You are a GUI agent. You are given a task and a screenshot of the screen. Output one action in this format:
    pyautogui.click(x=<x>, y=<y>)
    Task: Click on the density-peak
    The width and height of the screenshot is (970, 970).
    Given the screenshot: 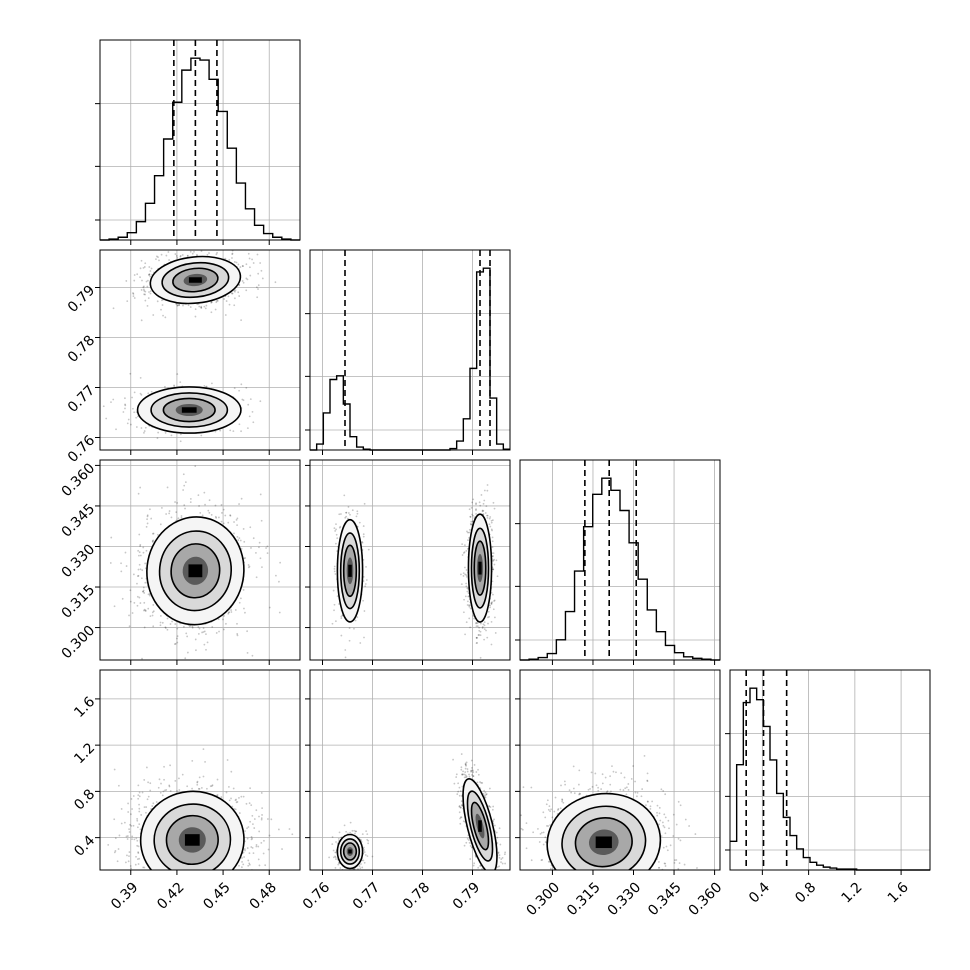 What is the action you would take?
    pyautogui.click(x=195, y=571)
    